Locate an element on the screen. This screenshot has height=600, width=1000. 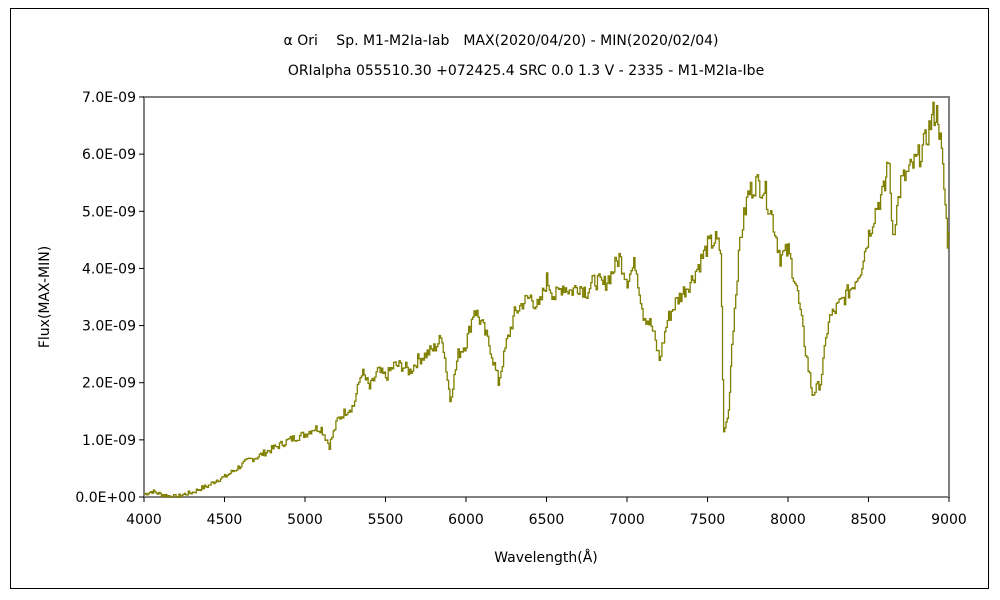
y-tick-label: 6.0E-09 is located at coordinates (109, 155).